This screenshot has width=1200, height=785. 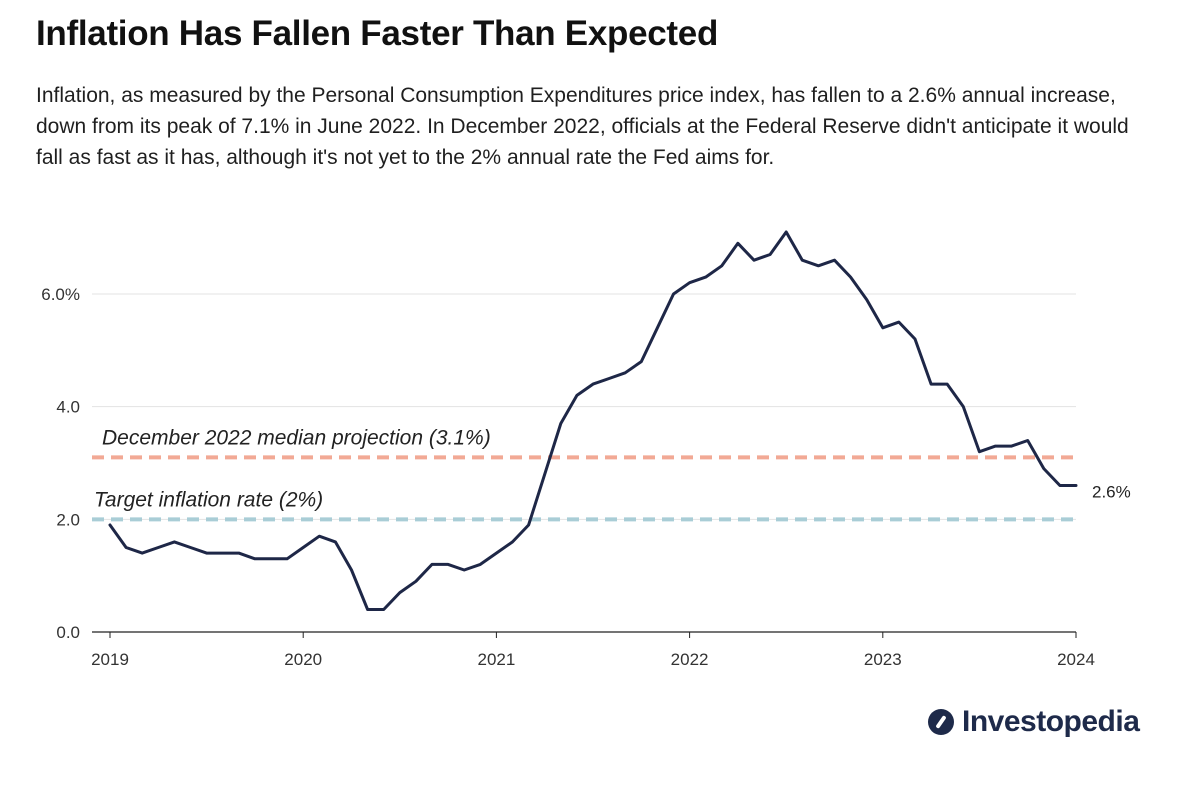 I want to click on reference-line-label: Target inflation rate (2%), so click(x=208, y=499).